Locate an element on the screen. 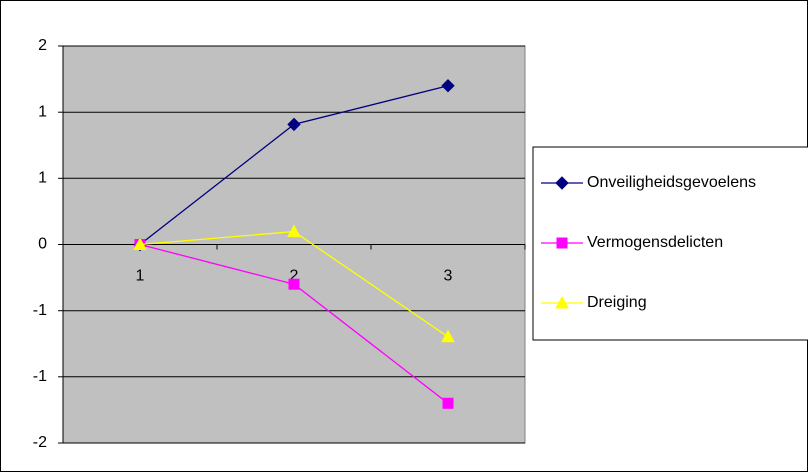 The width and height of the screenshot is (808, 472). y-tick-label: 0 is located at coordinates (42, 244).